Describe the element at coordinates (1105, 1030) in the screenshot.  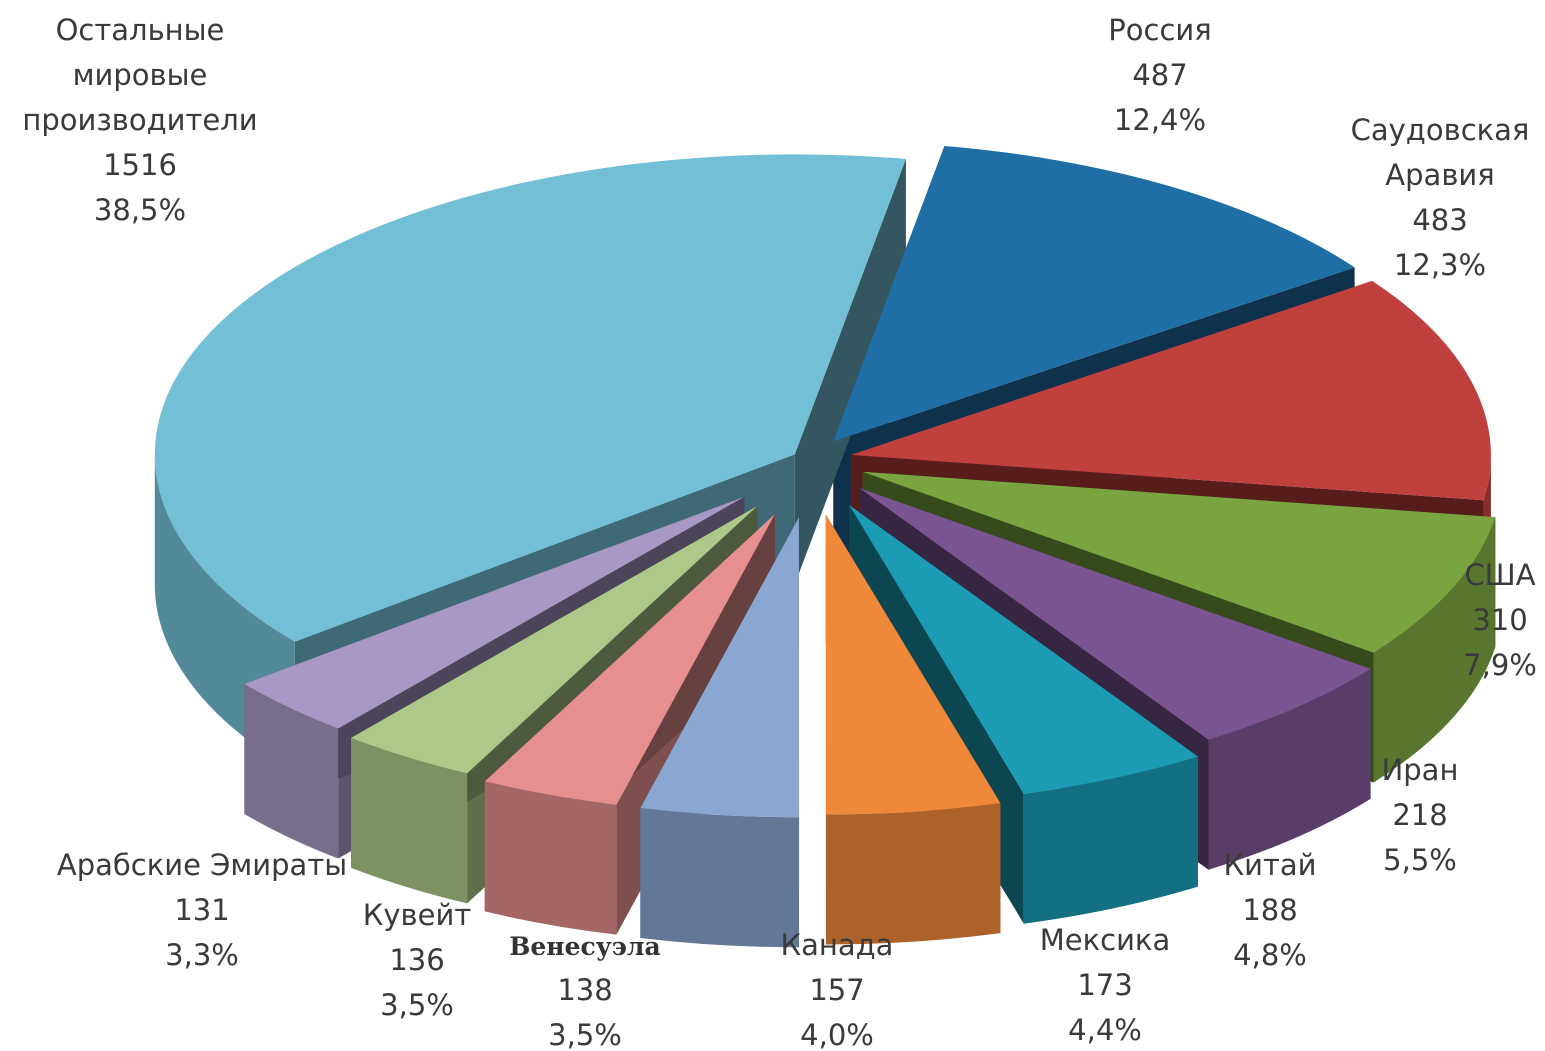
I see `slice-label-line: 4,4%` at that location.